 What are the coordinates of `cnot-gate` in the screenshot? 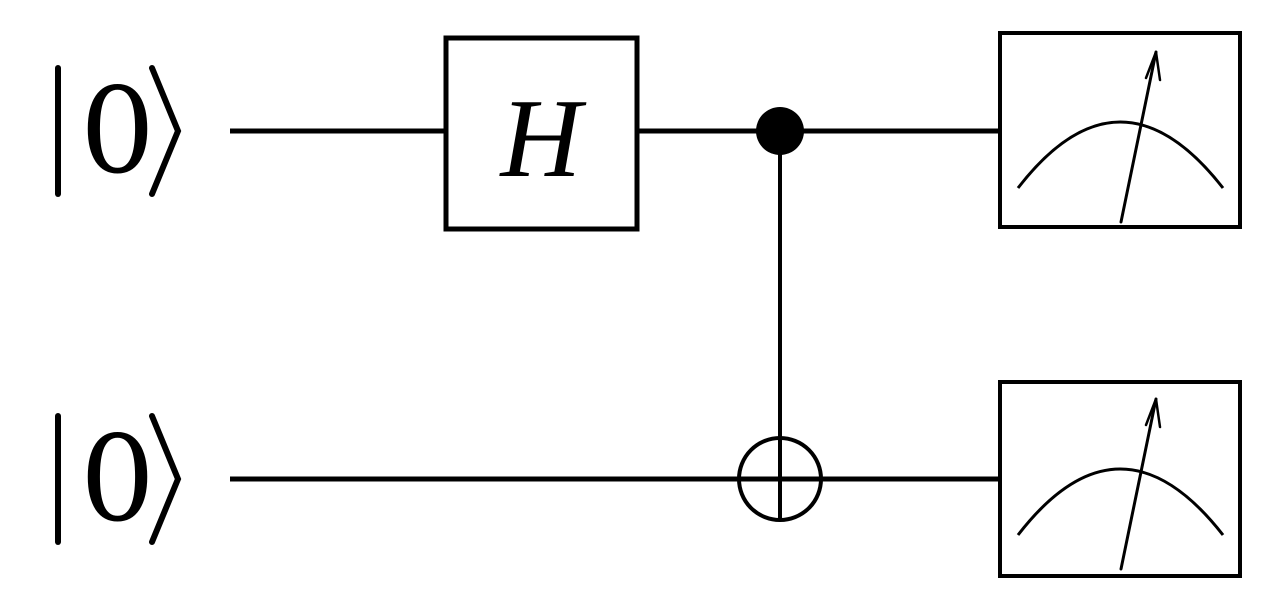 It's located at (780, 314).